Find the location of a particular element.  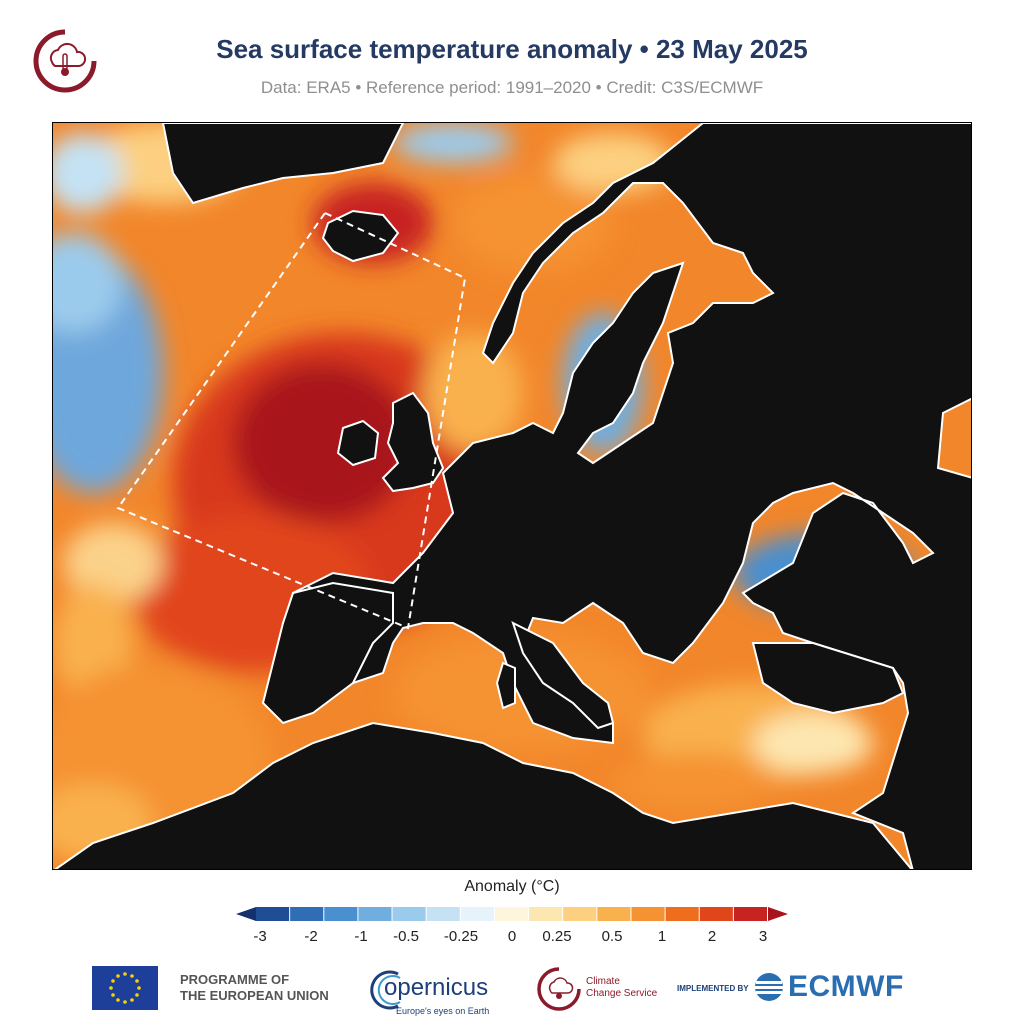

colorbar-min-arrow is located at coordinates (246, 914).